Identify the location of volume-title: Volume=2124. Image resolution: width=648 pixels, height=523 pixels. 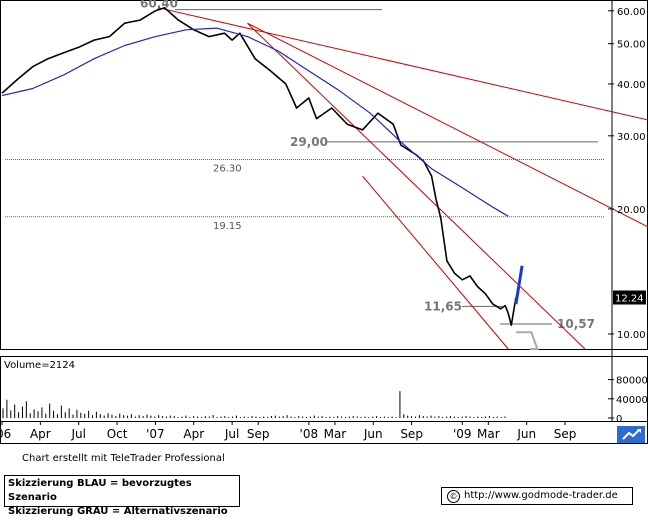
(39, 365).